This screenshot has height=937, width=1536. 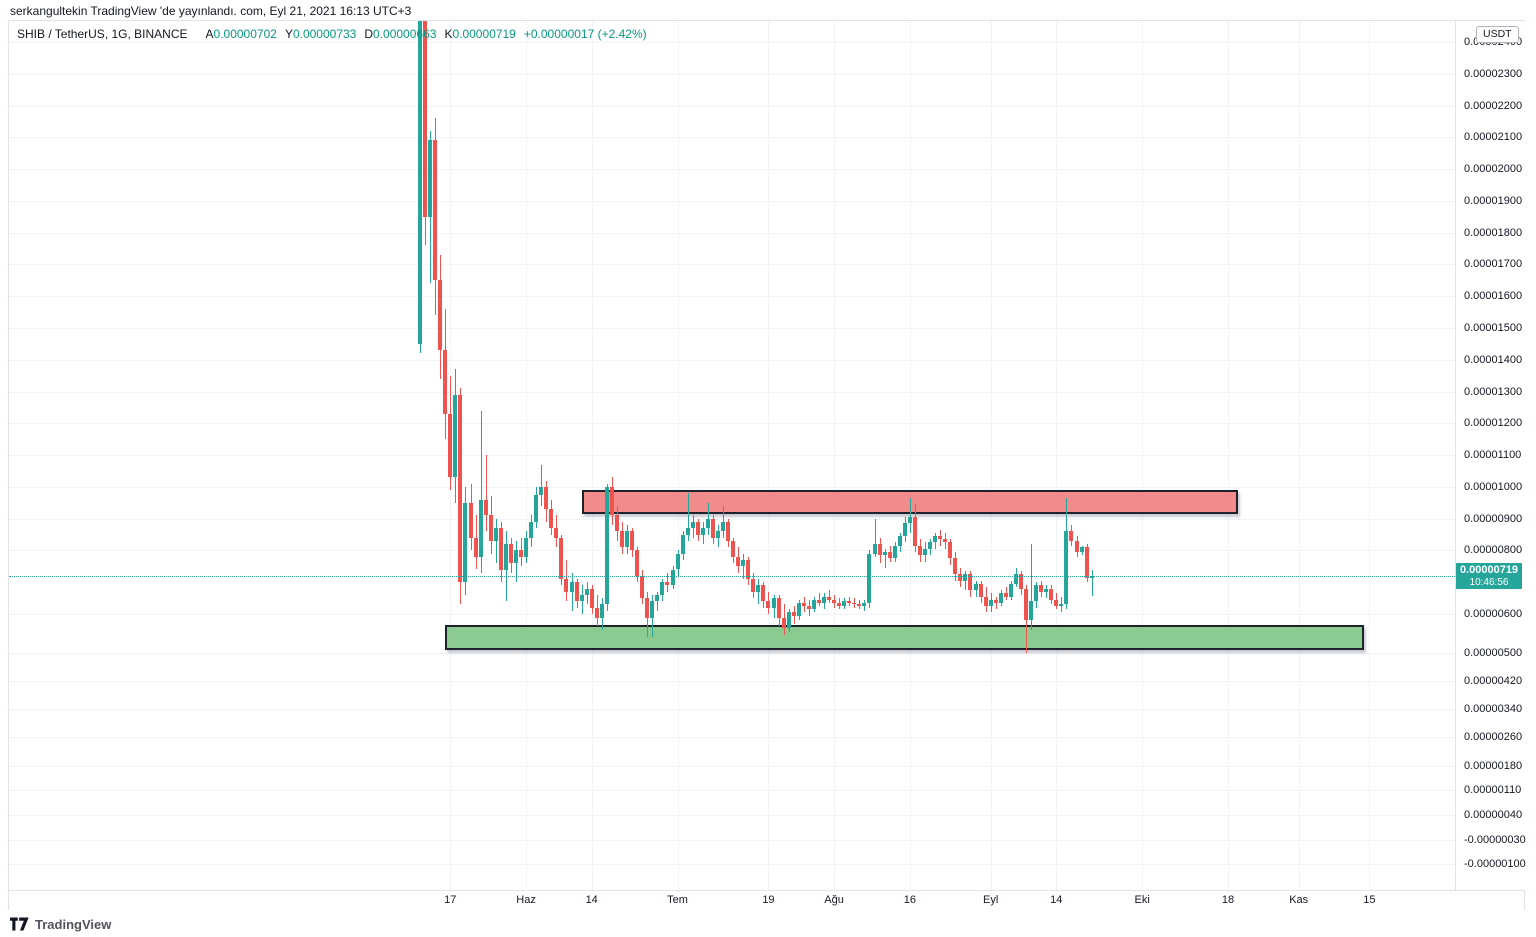 What do you see at coordinates (1493, 614) in the screenshot?
I see `price-tick-label: 0.00000600` at bounding box center [1493, 614].